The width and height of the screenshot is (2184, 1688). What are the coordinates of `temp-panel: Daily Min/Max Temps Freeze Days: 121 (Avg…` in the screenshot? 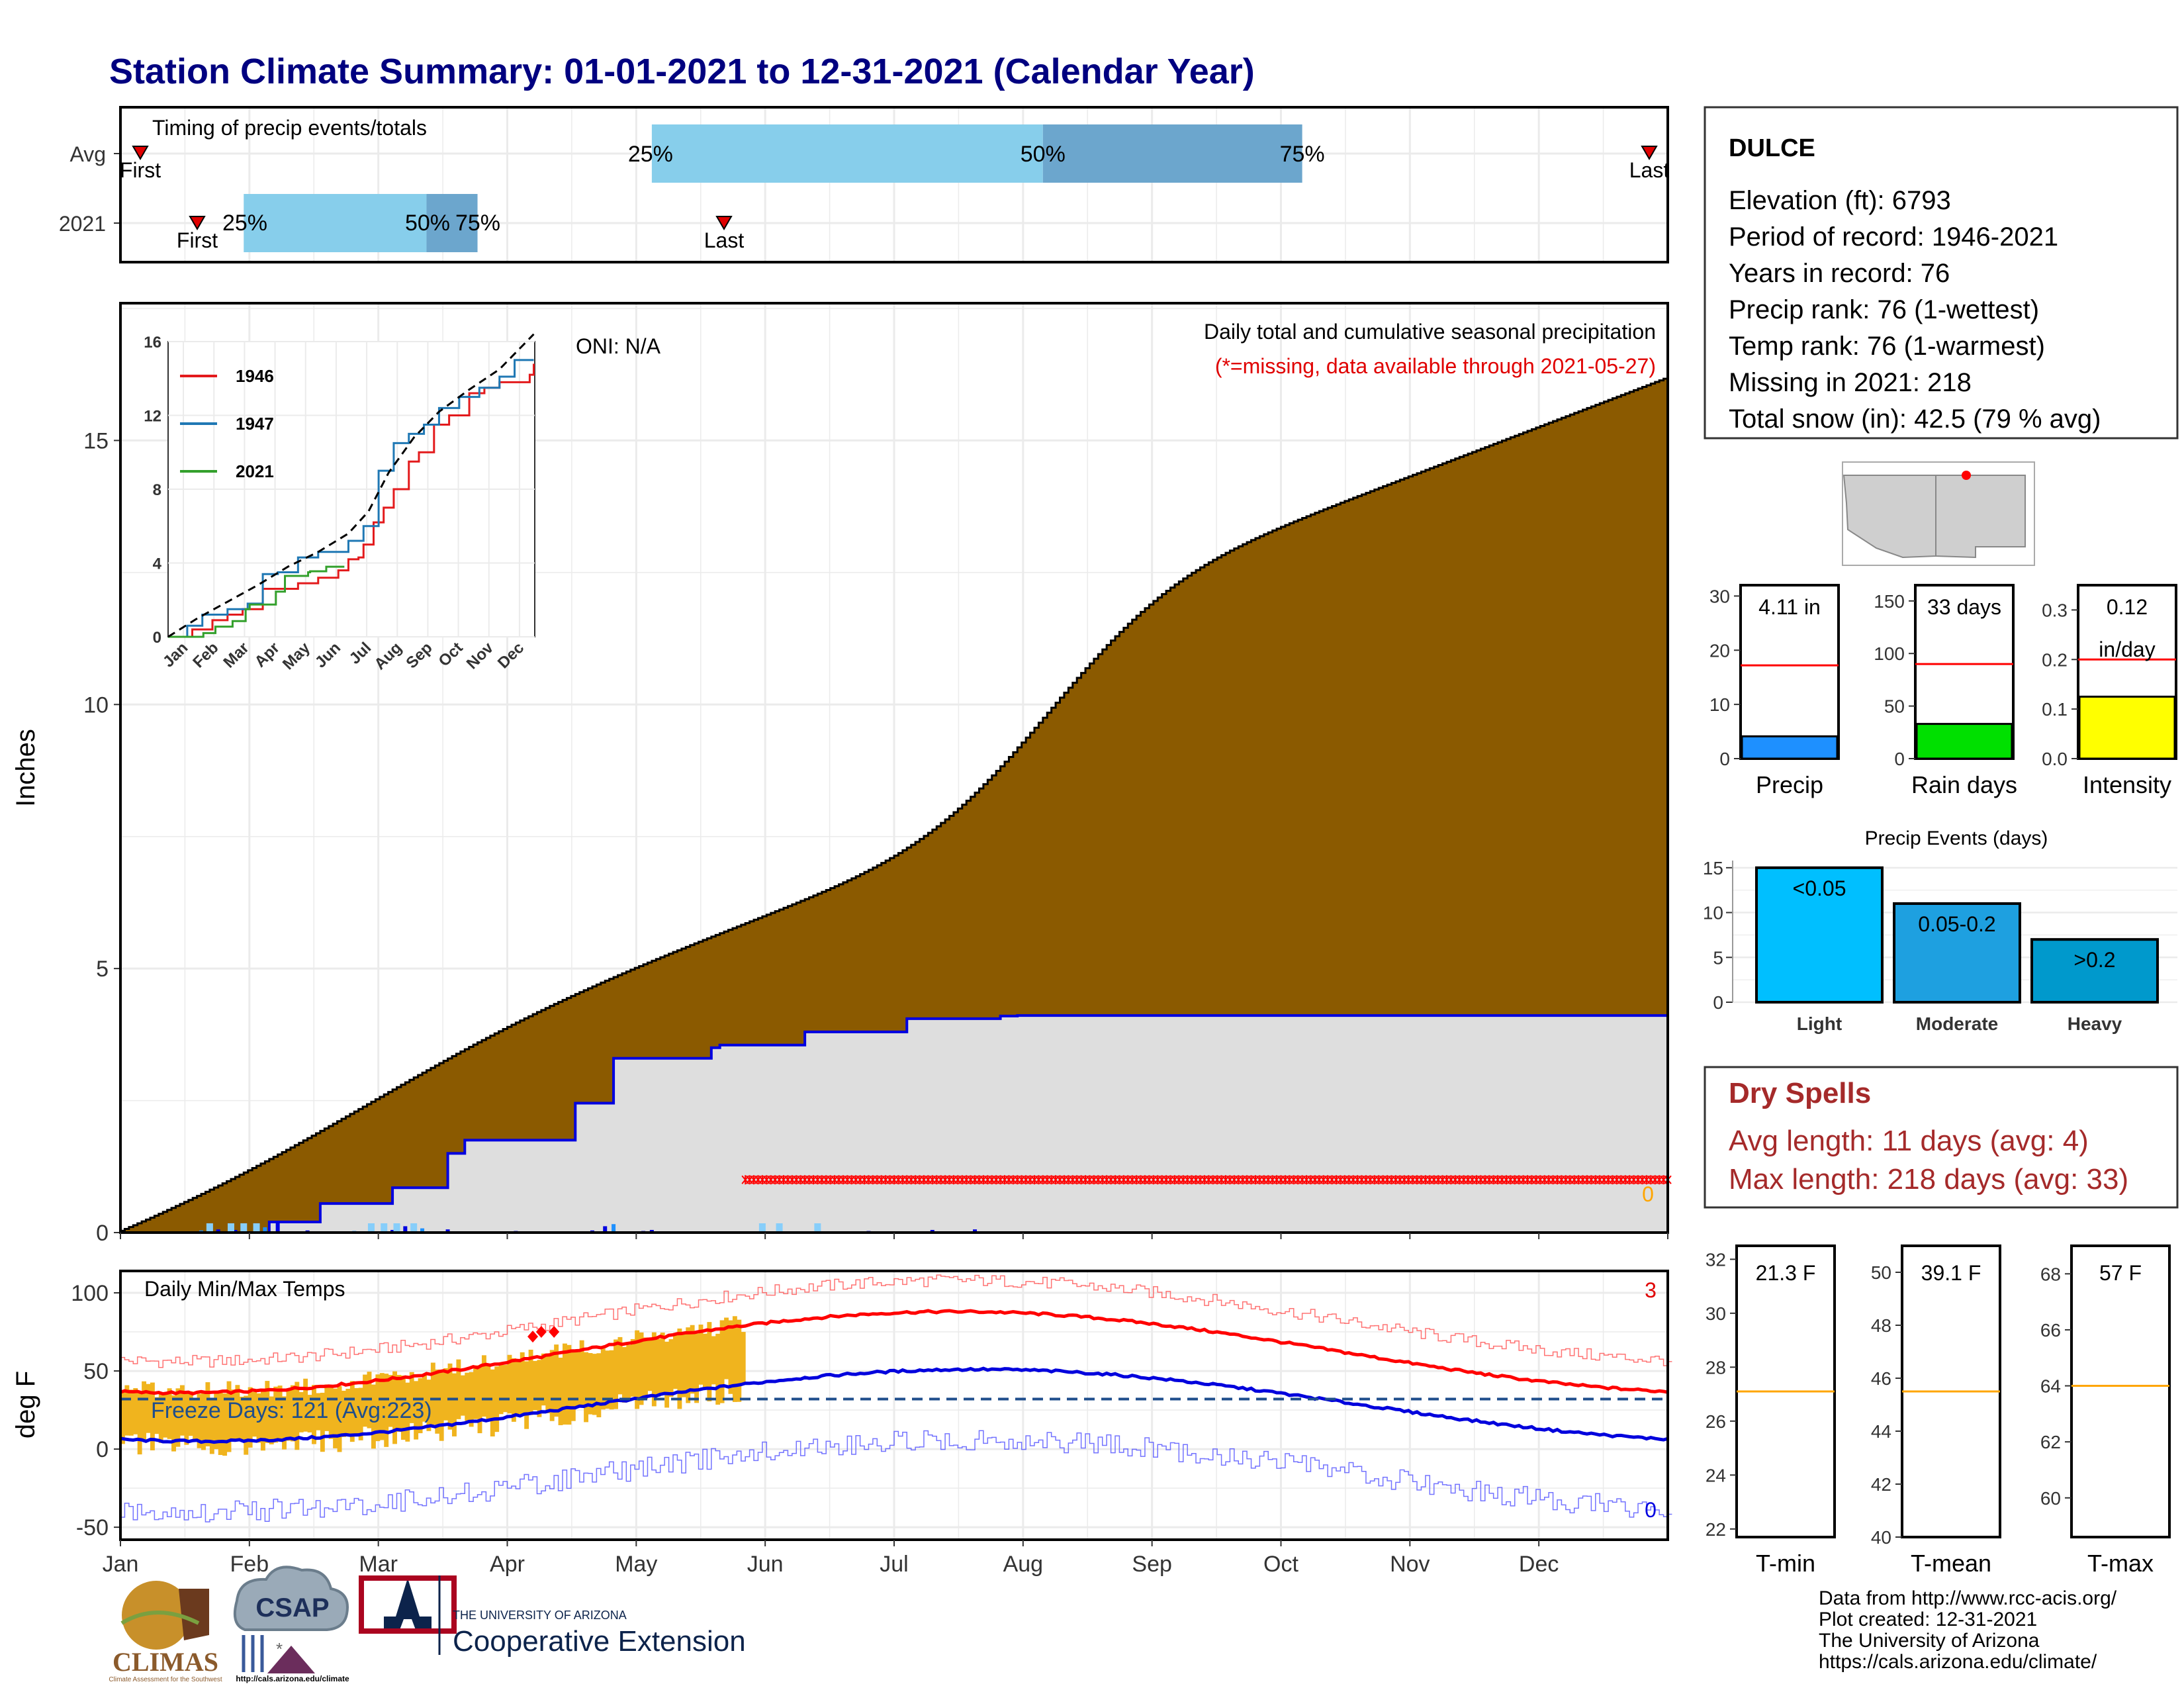 It's located at (842, 1423).